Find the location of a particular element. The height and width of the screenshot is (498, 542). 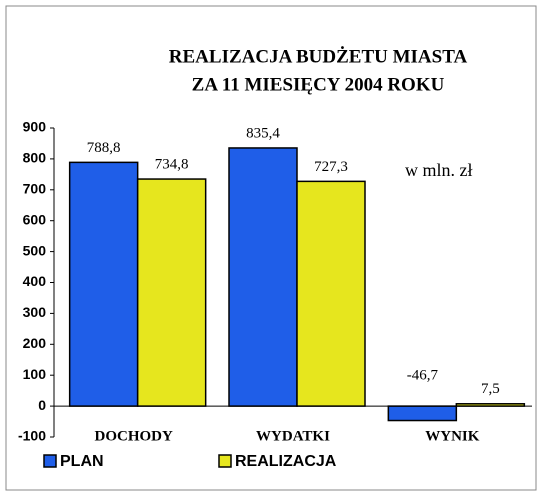

y-tick-label: 100 is located at coordinates (35, 374).